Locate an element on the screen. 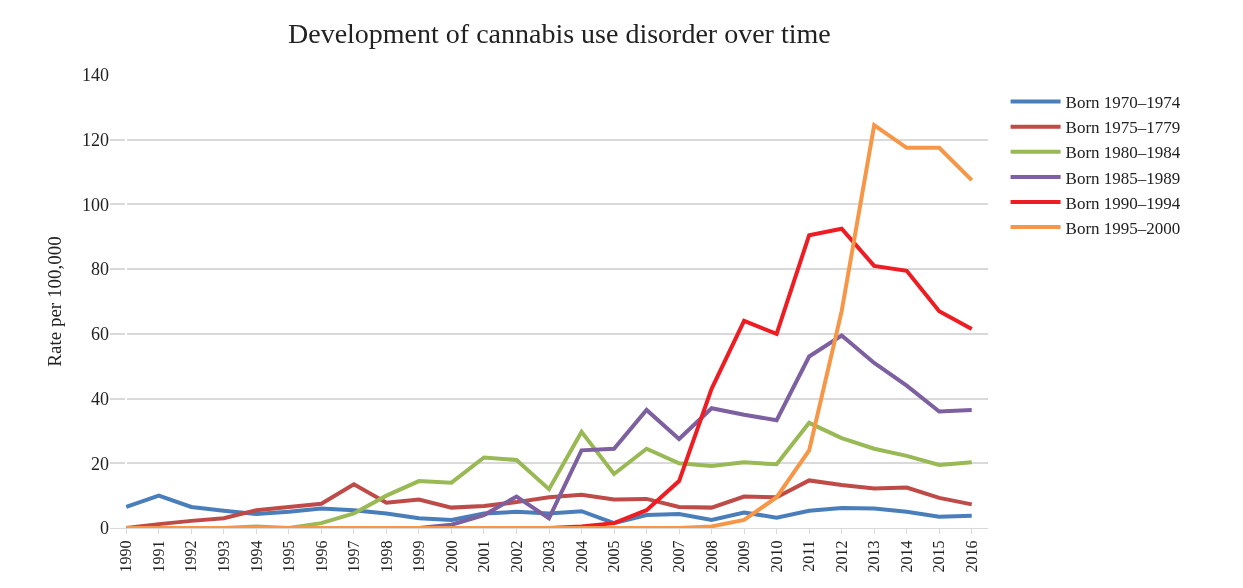 This screenshot has height=588, width=1243. legend-label: Born 1990–1994 is located at coordinates (1123, 203).